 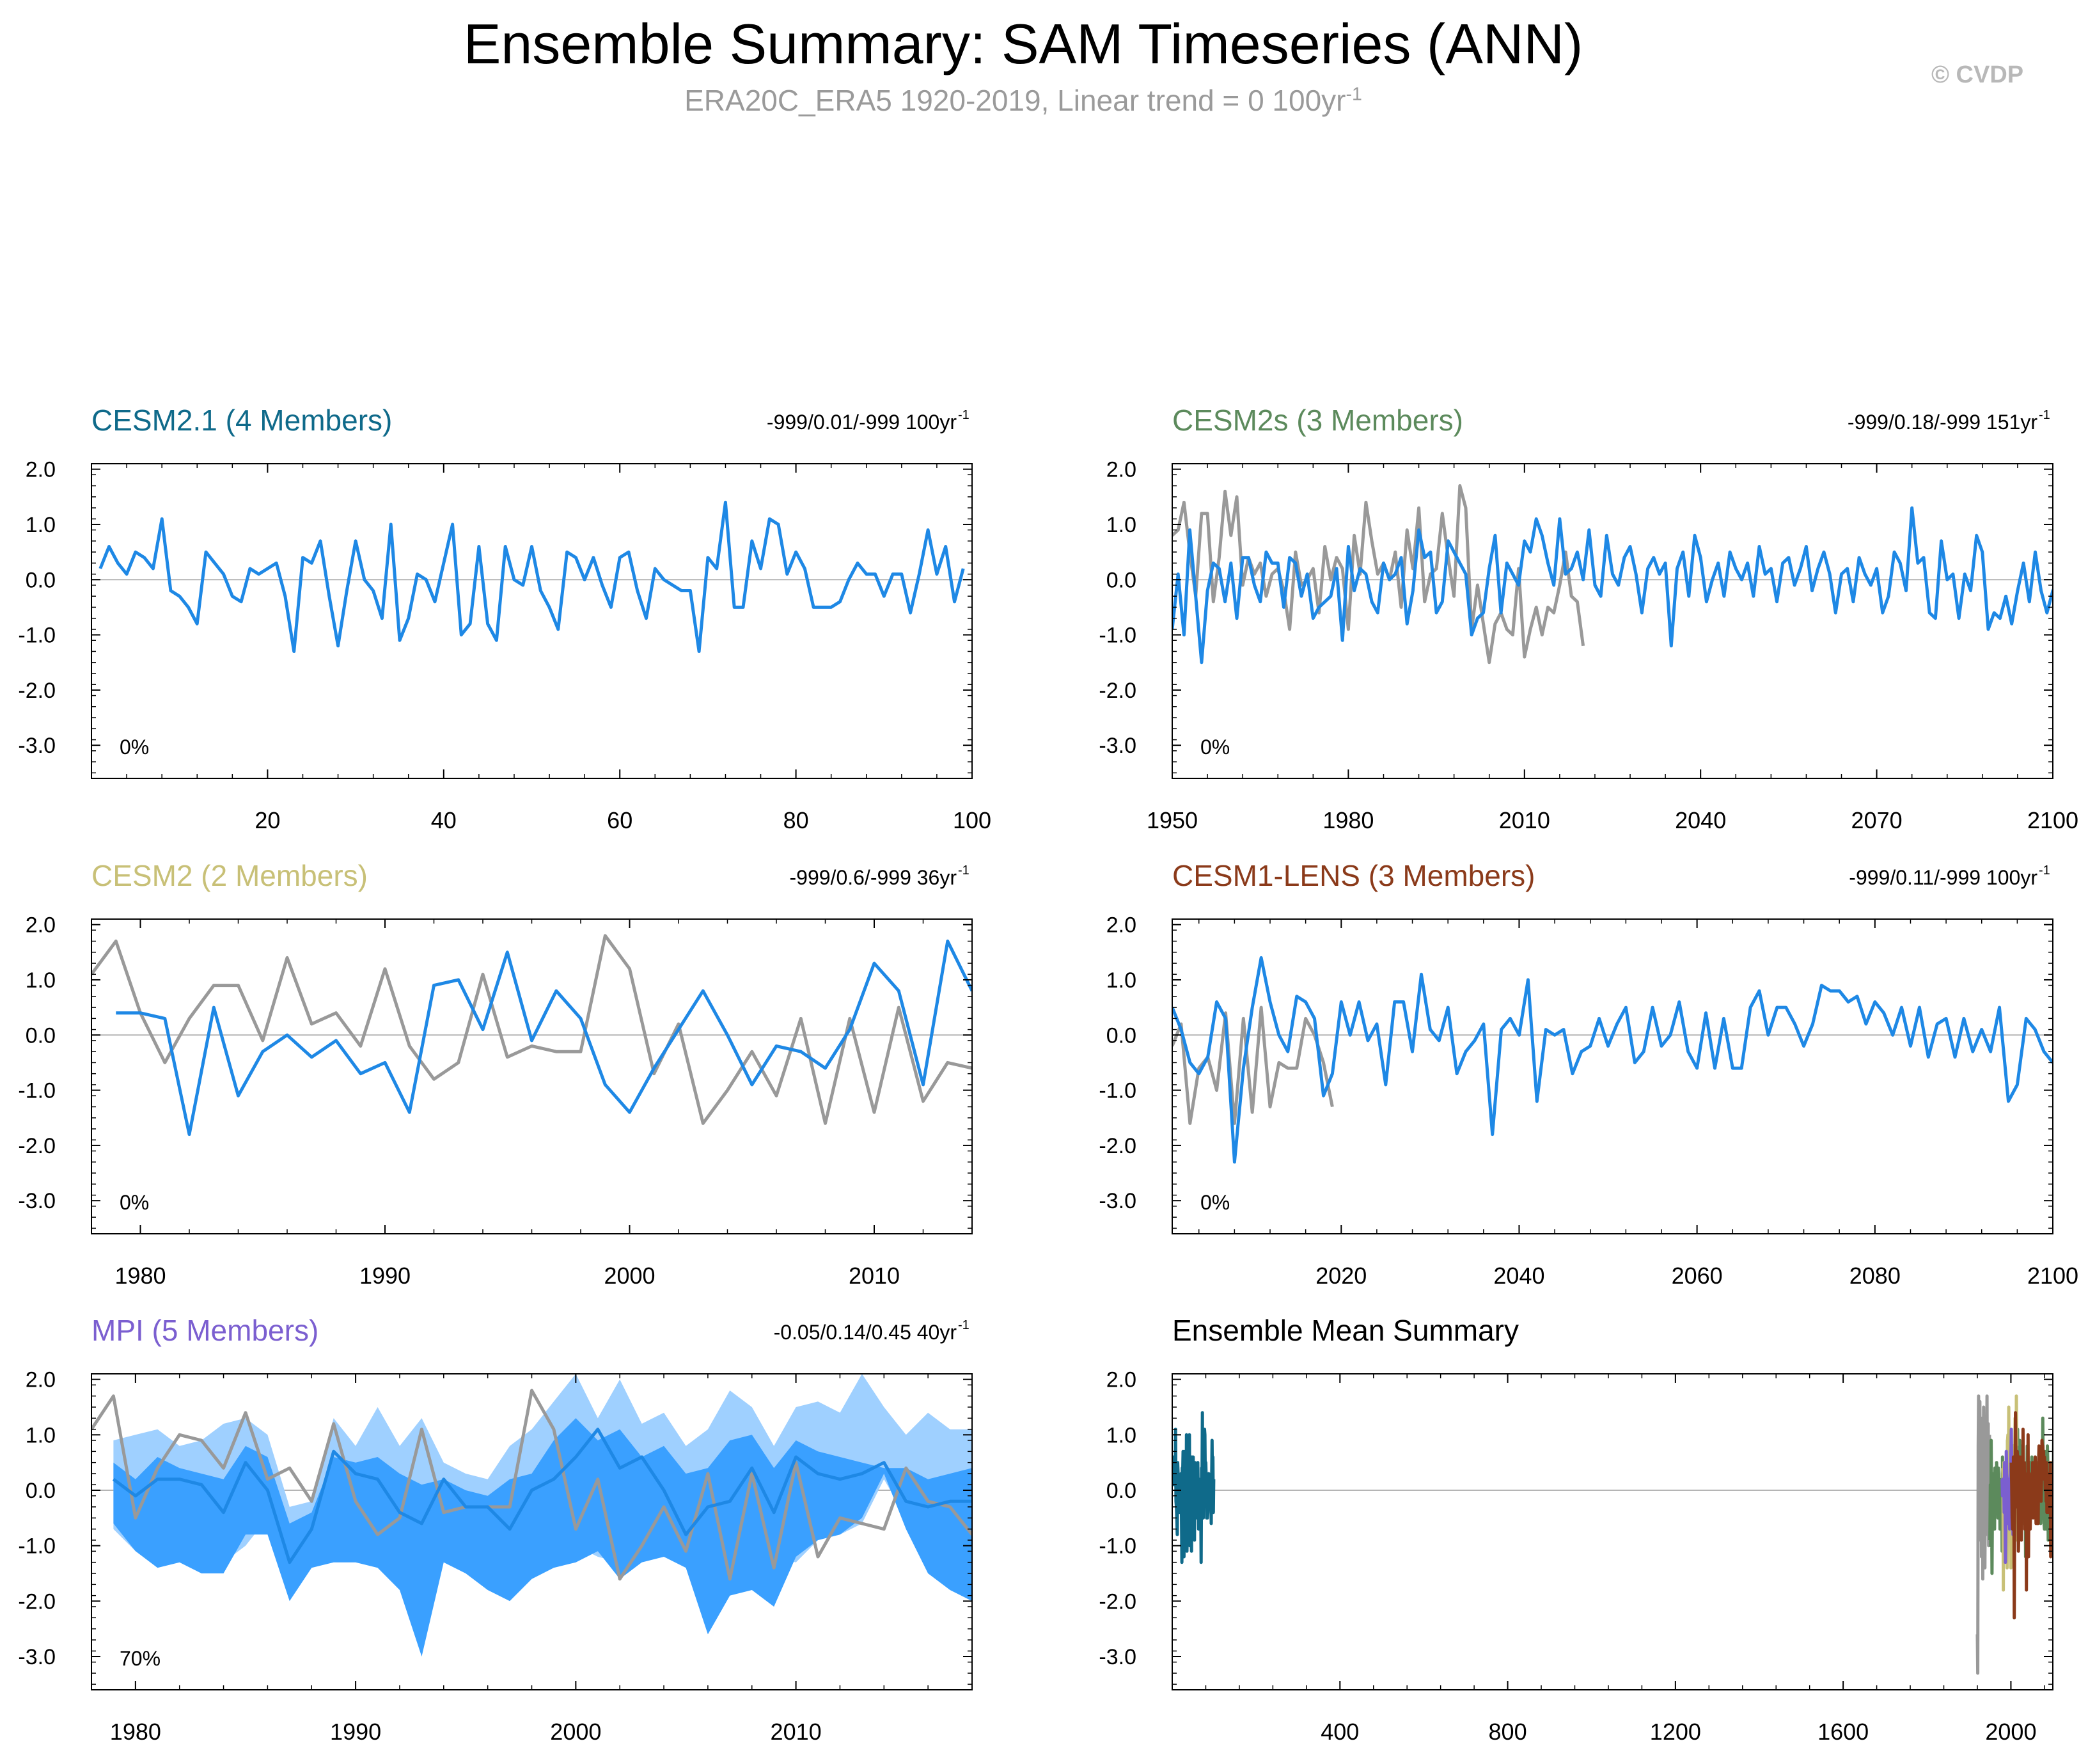 I want to click on trend-label: -999/0.6/-999 36yr, so click(x=873, y=878).